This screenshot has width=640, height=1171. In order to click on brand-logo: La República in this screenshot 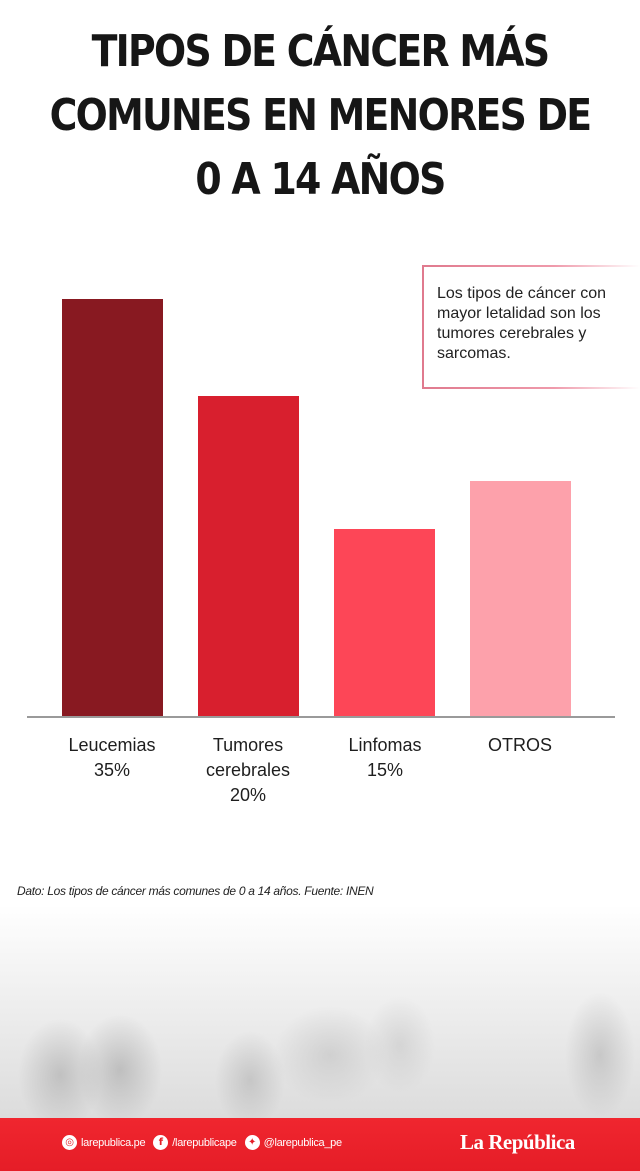, I will do `click(517, 1142)`.